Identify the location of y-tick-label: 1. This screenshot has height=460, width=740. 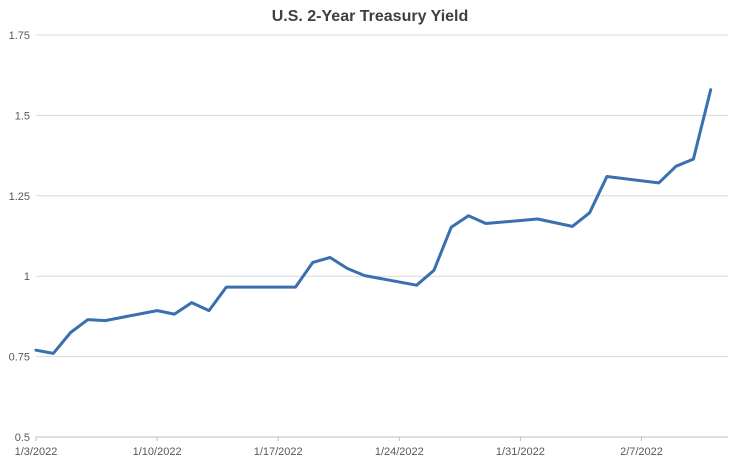
(27, 277).